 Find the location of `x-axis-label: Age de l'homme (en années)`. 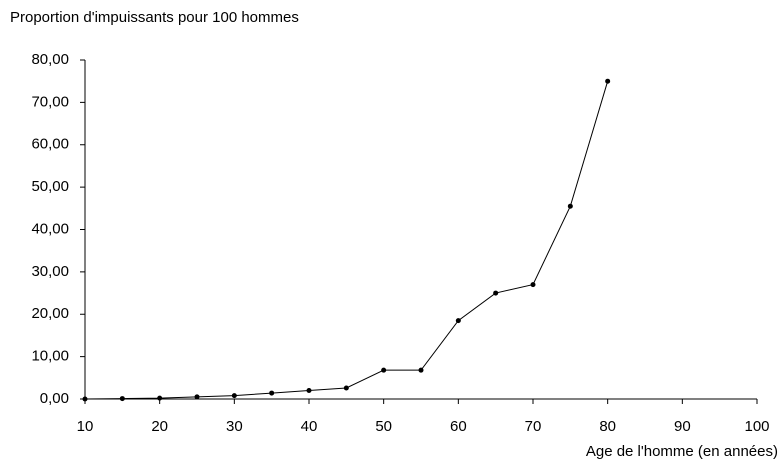

x-axis-label: Age de l'homme (en années) is located at coordinates (682, 451).